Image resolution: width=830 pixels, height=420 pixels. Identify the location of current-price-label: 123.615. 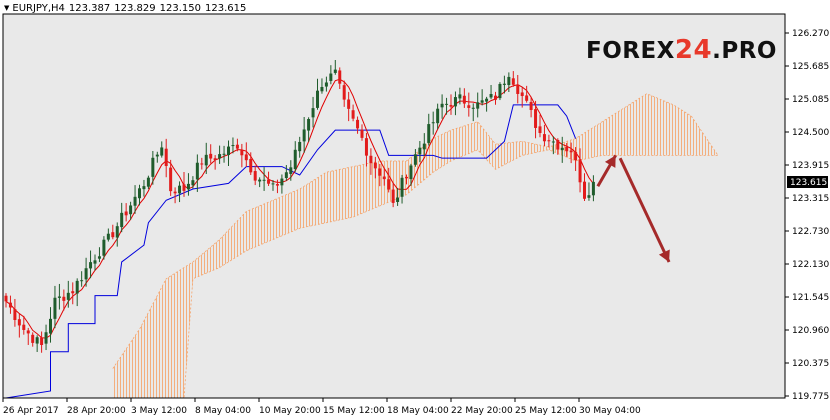
(808, 183).